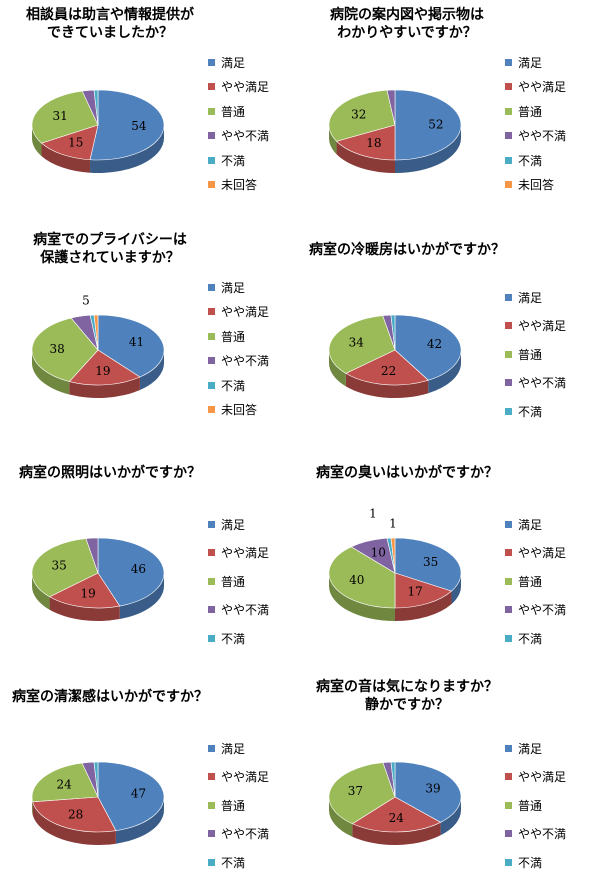 The width and height of the screenshot is (595, 894). I want to click on slice-value-label: 1, so click(373, 514).